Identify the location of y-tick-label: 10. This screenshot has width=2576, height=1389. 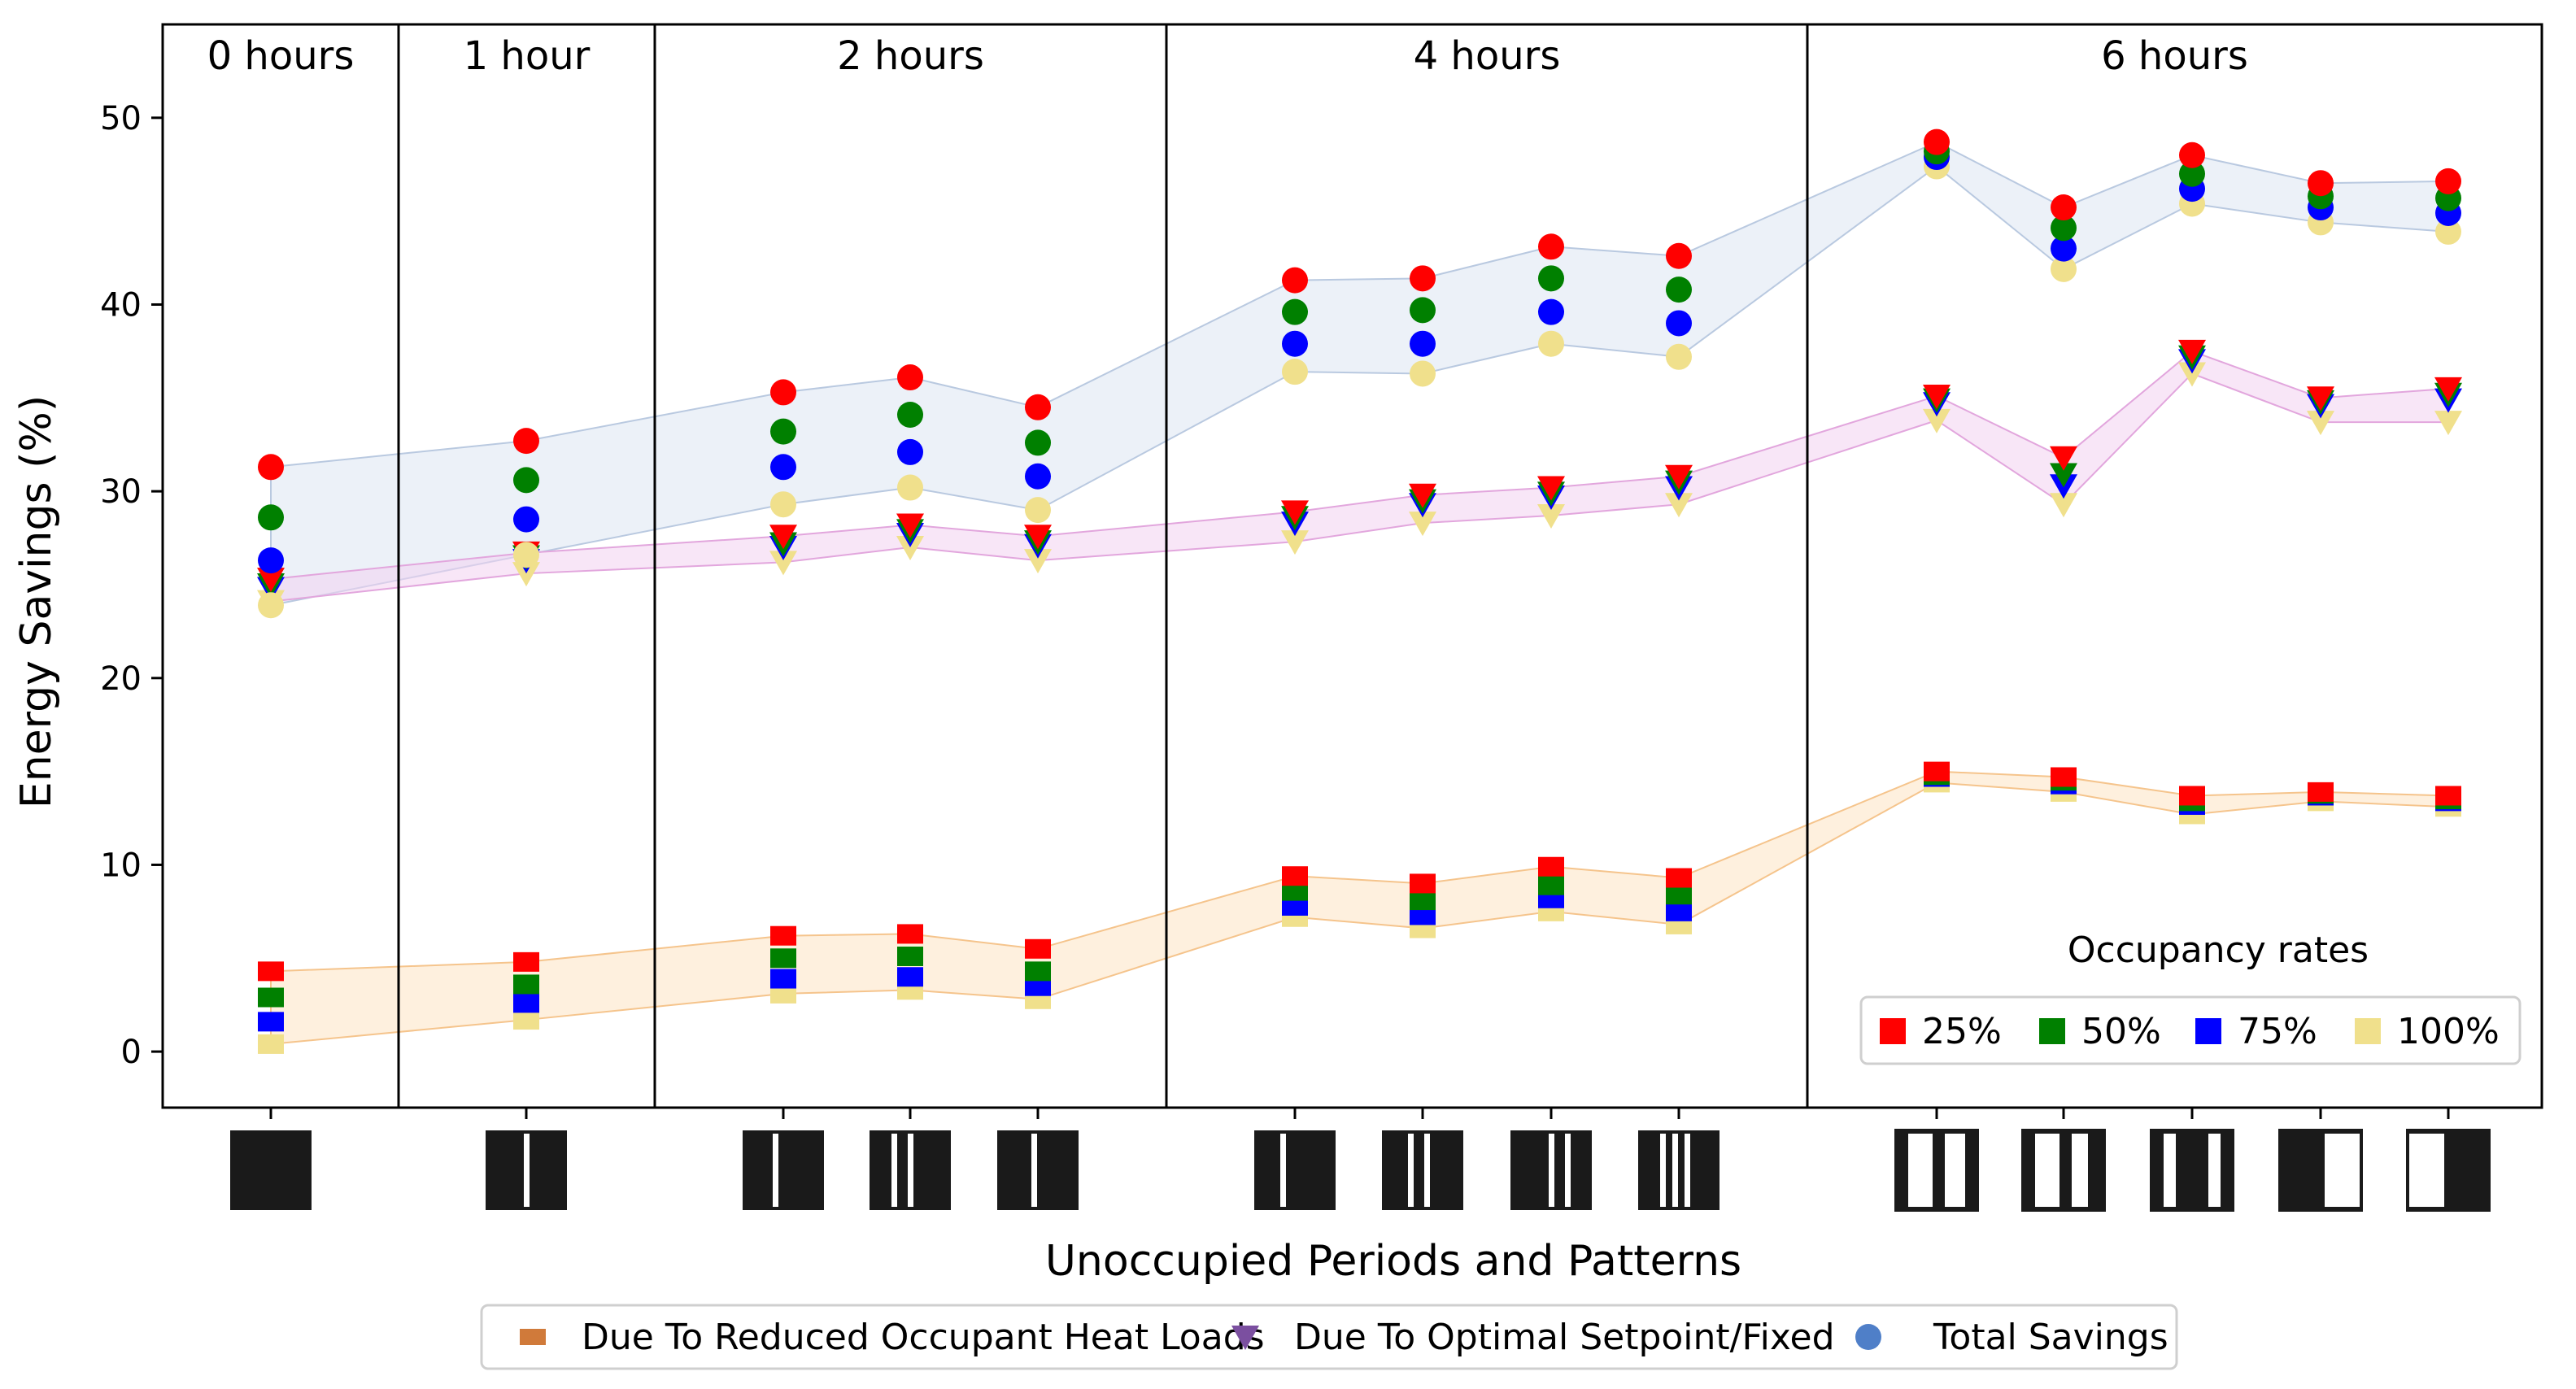
(121, 865).